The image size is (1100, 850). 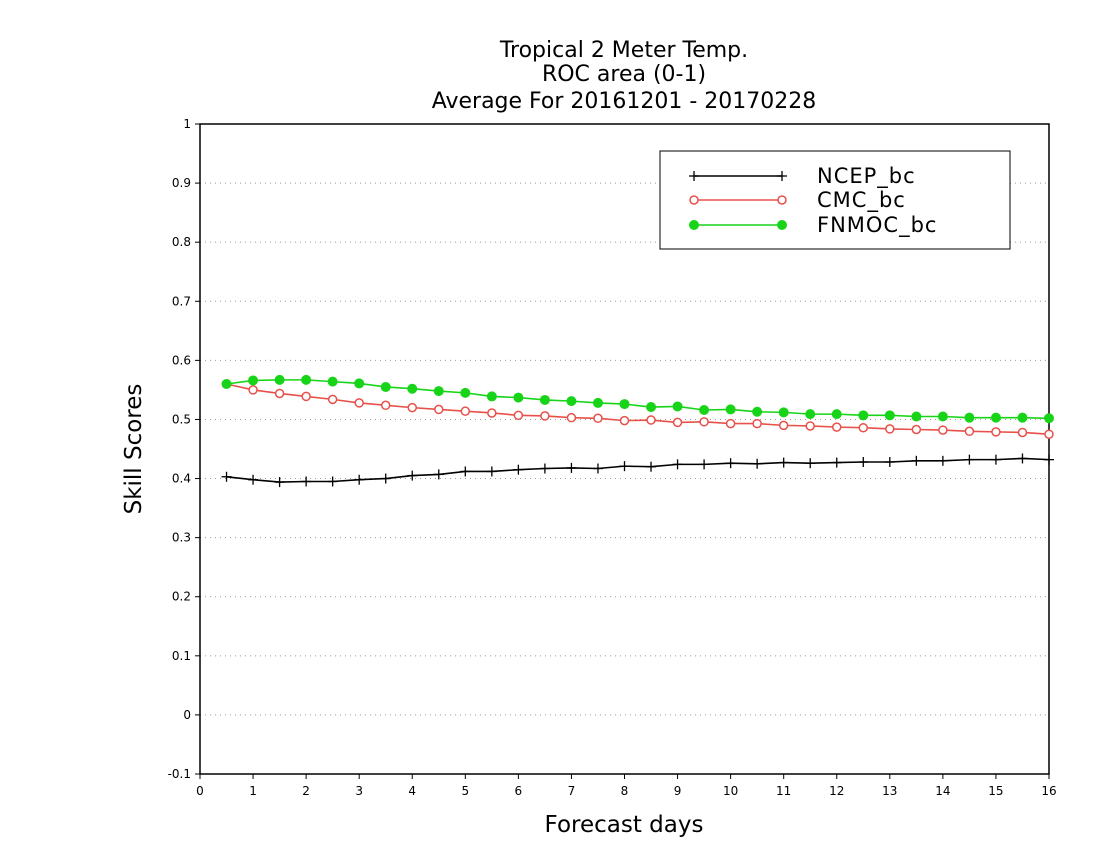 What do you see at coordinates (861, 200) in the screenshot?
I see `legend-label: CMC_bc` at bounding box center [861, 200].